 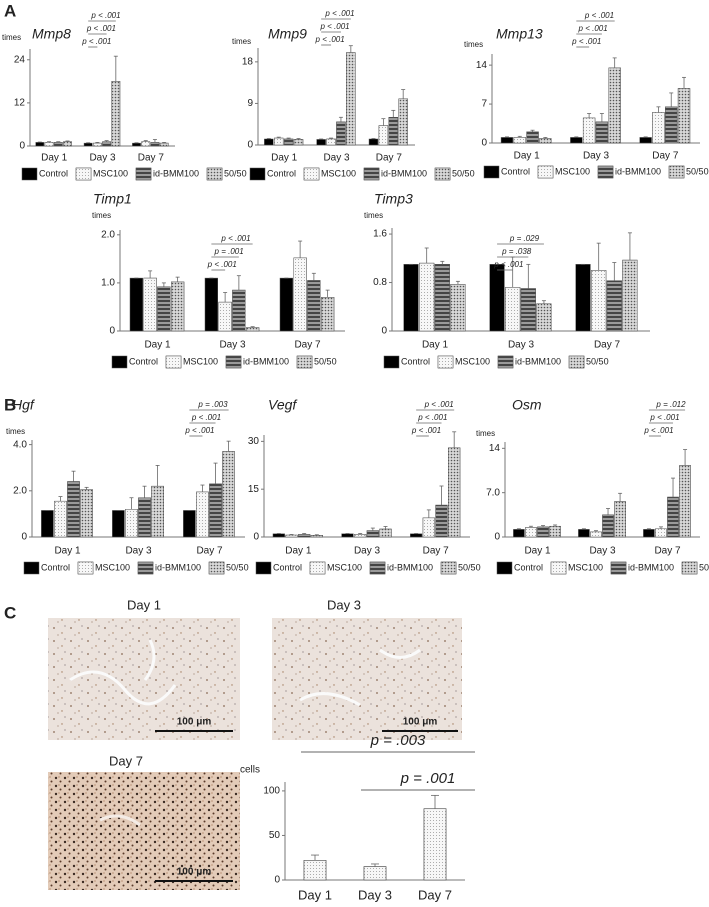 I want to click on y-tick-label: 15, so click(x=254, y=489).